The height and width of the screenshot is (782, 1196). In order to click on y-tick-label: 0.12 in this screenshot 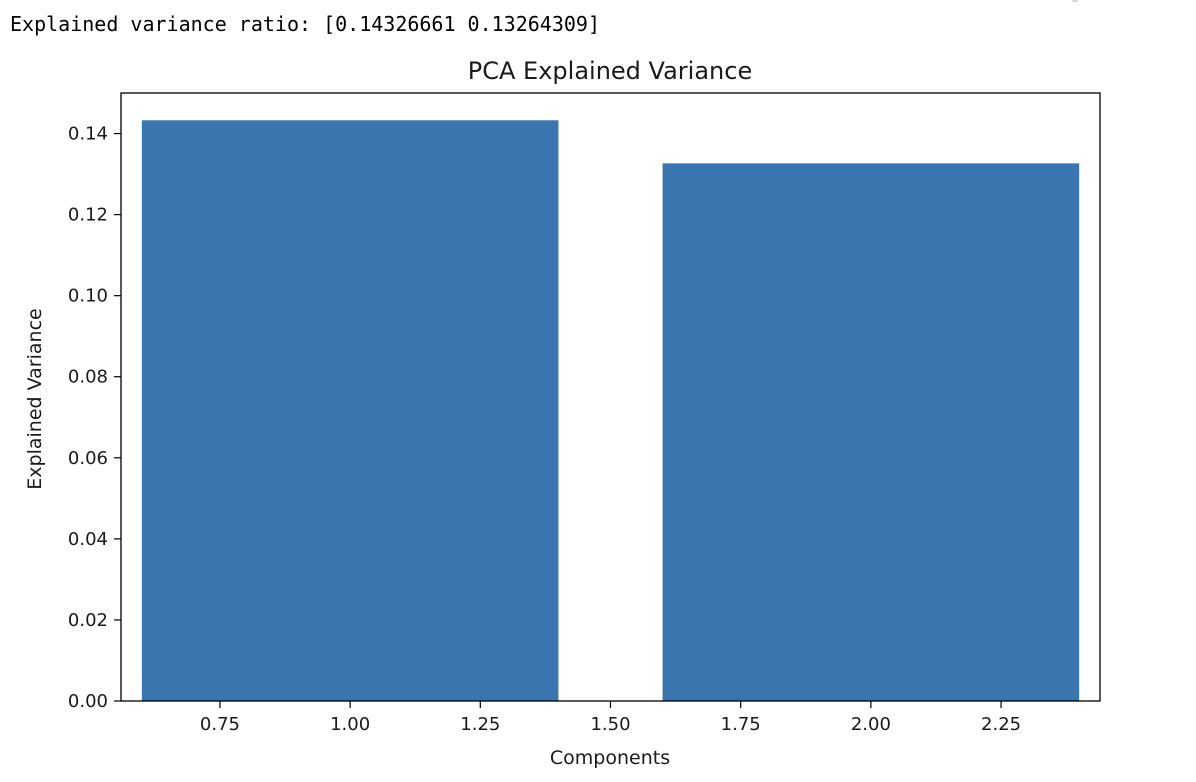, I will do `click(88, 215)`.